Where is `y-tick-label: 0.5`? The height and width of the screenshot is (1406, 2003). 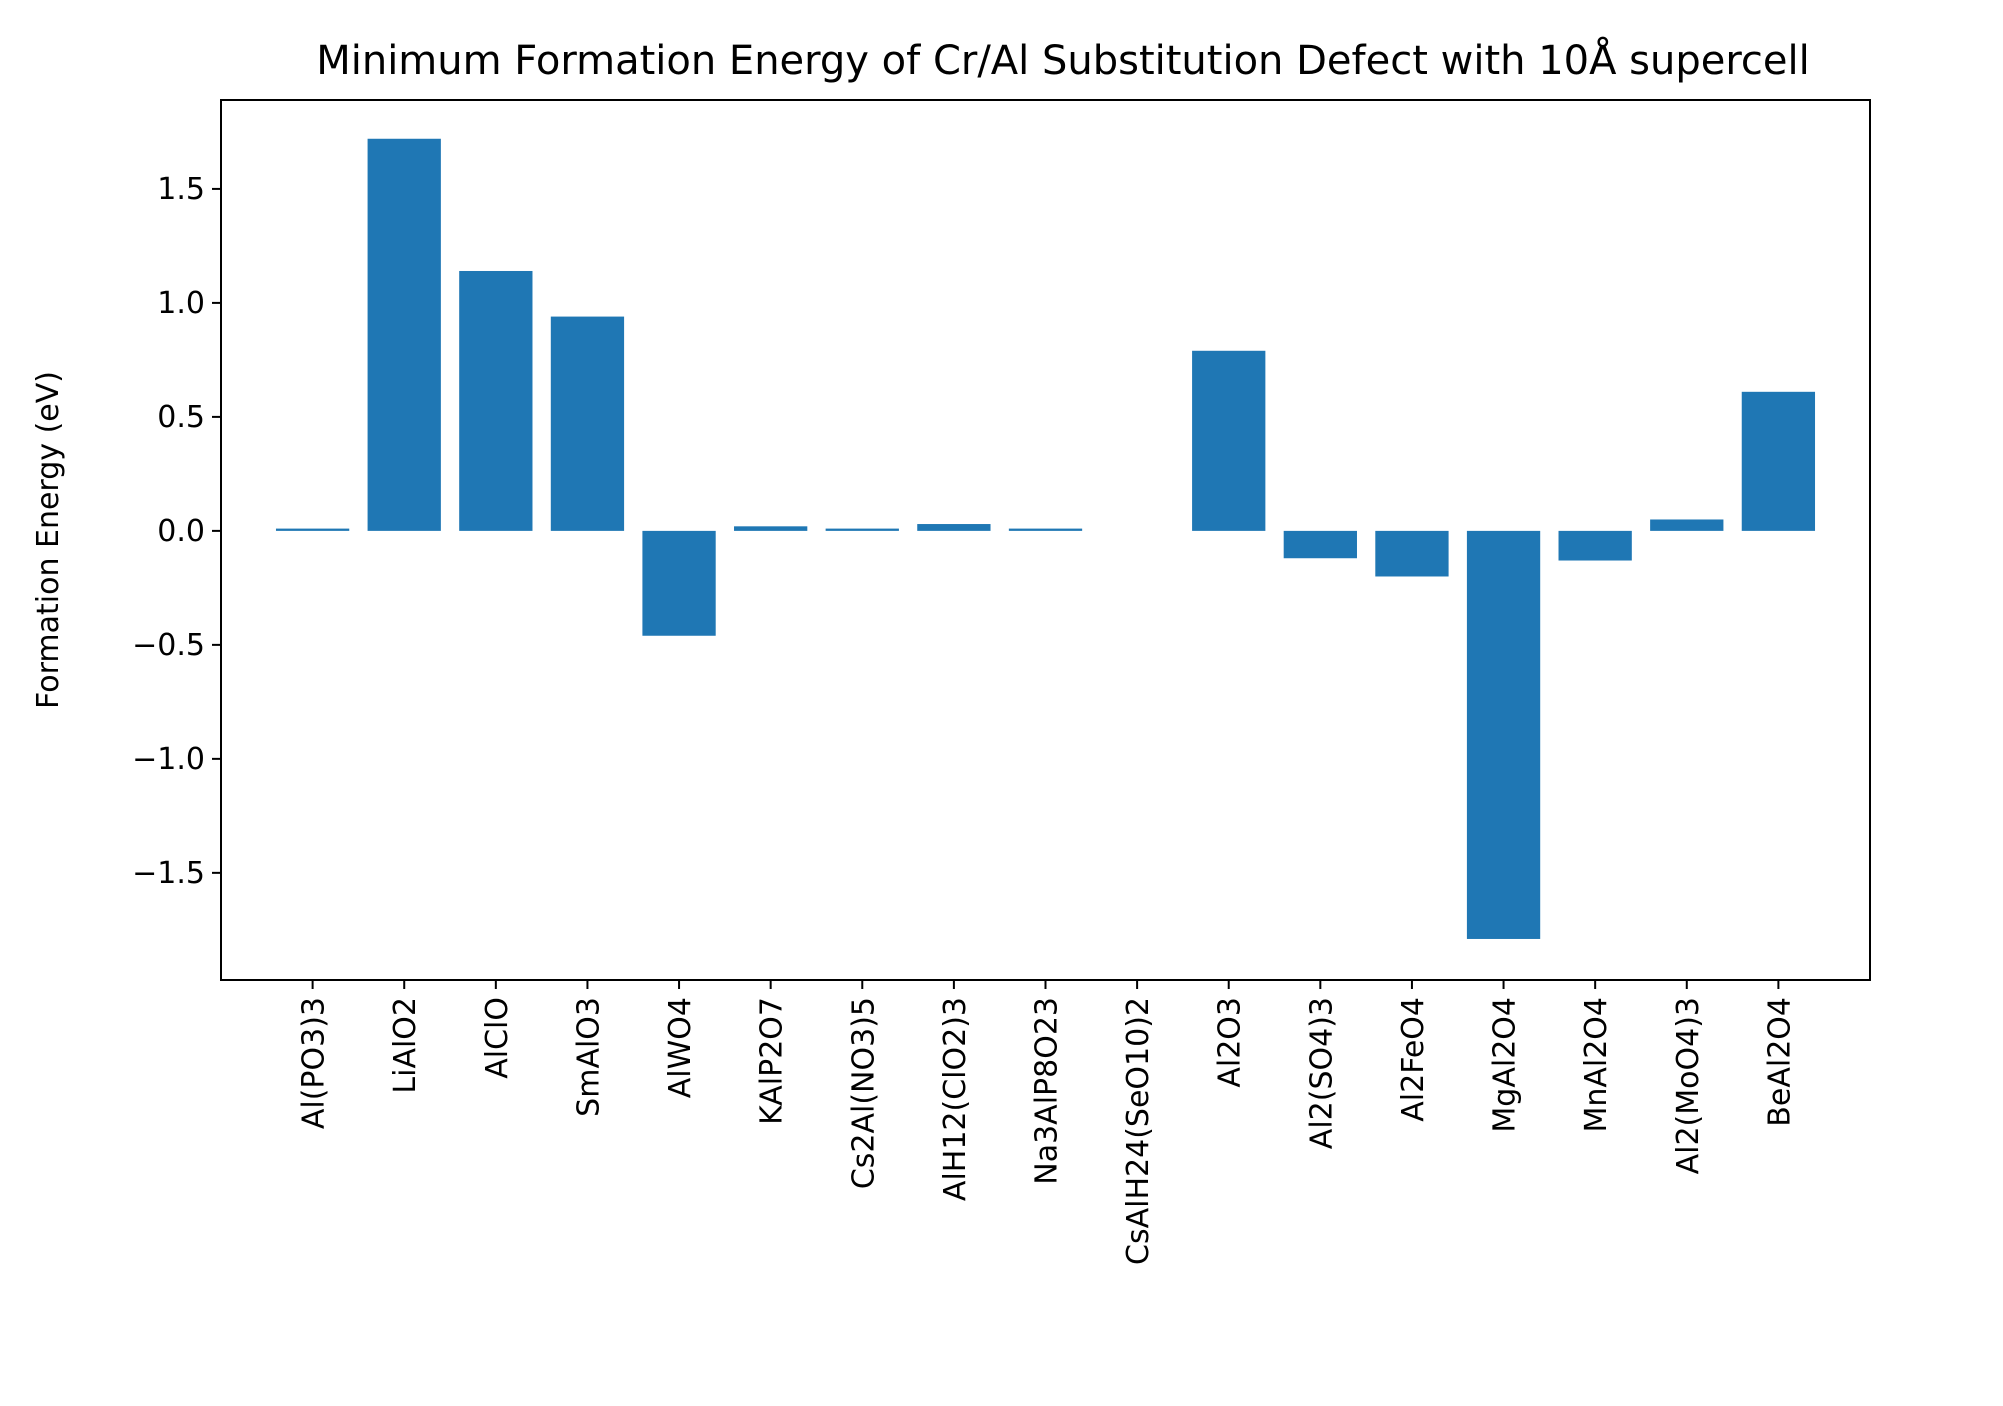 y-tick-label: 0.5 is located at coordinates (181, 417).